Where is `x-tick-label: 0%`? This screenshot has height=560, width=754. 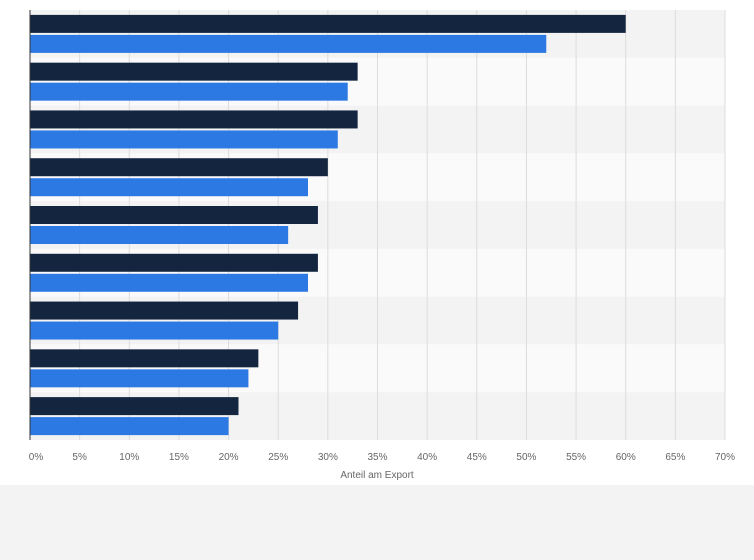
x-tick-label: 0% is located at coordinates (36, 457).